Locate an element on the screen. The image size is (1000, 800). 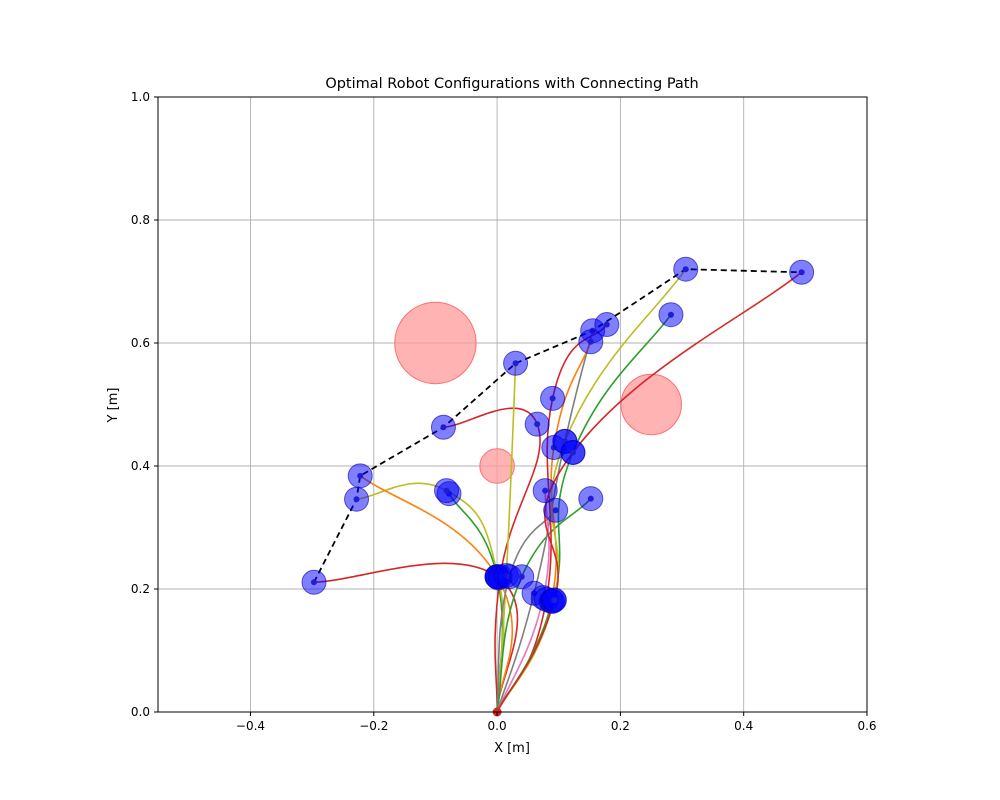
x-tick-label: 0.0 is located at coordinates (497, 726).